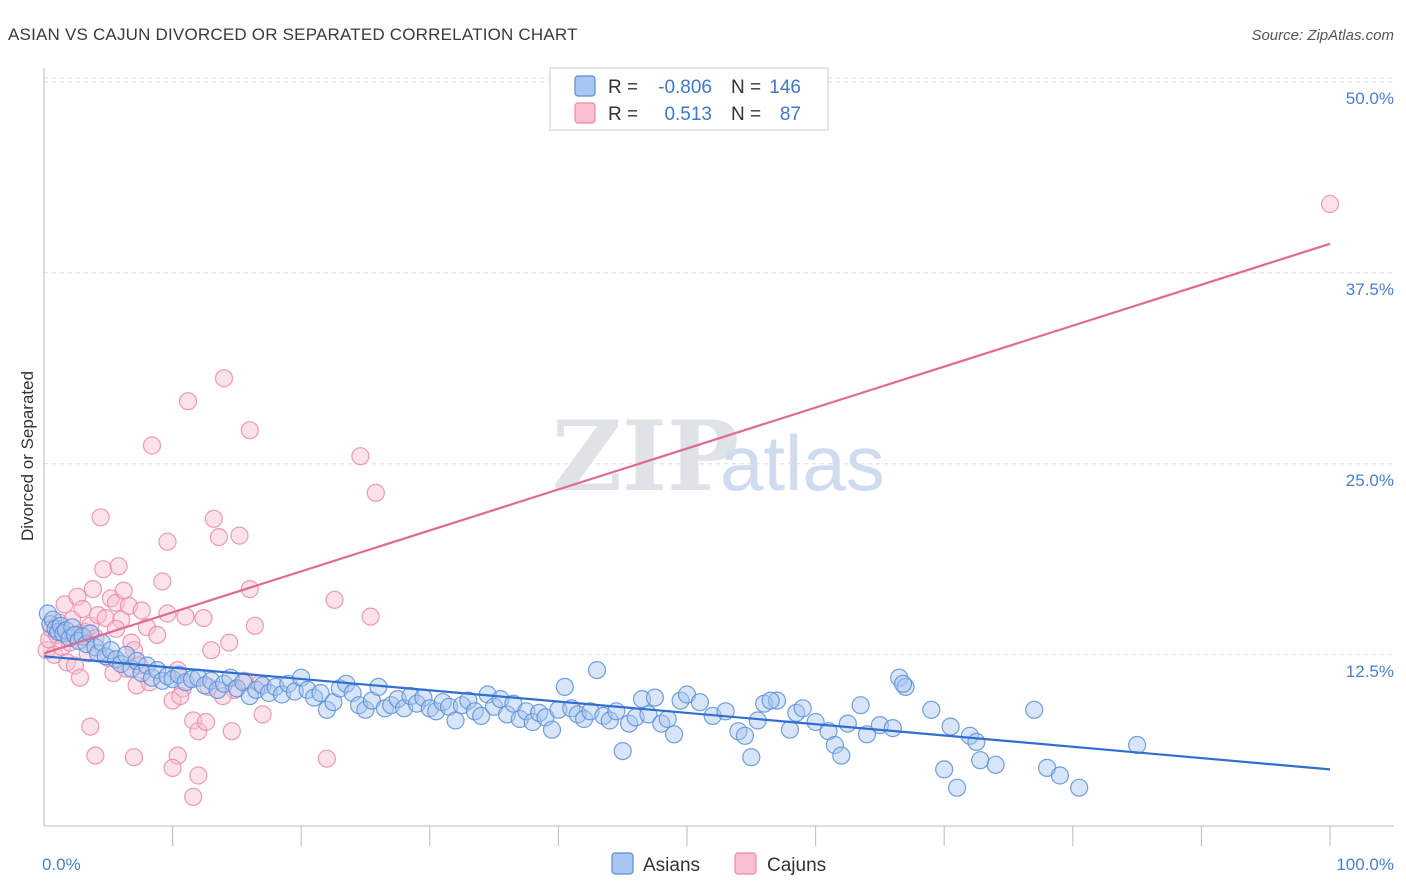 Image resolution: width=1406 pixels, height=892 pixels. Describe the element at coordinates (585, 113) in the screenshot. I see `legend-cajun-swatch` at that location.